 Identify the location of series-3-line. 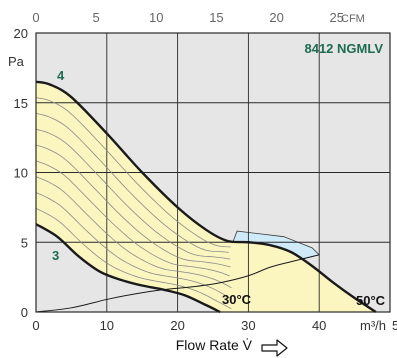
(128, 268).